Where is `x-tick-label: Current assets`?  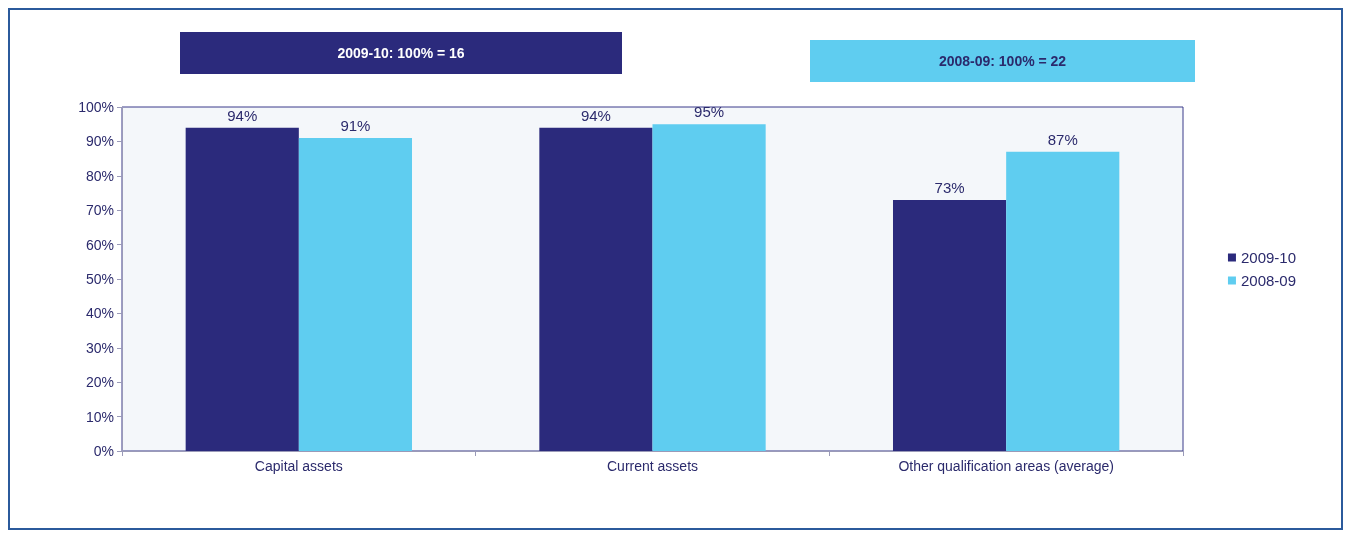 x-tick-label: Current assets is located at coordinates (652, 466).